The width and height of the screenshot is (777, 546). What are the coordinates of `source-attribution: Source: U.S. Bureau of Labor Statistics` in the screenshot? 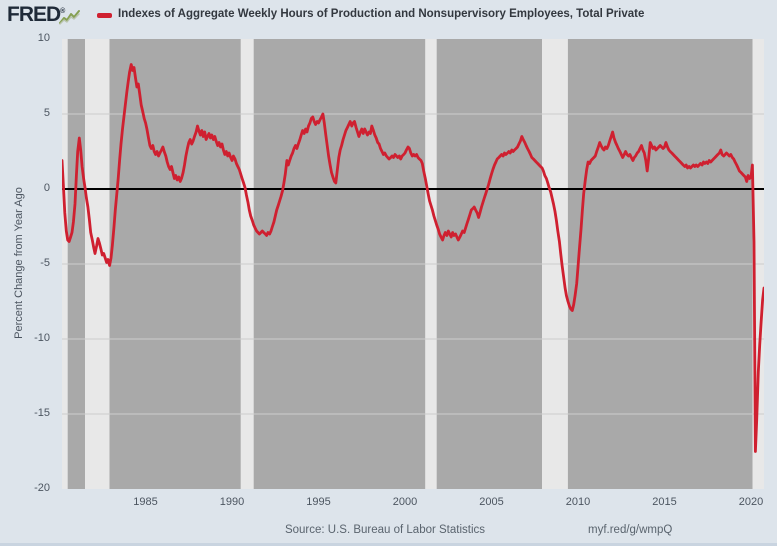 It's located at (385, 530).